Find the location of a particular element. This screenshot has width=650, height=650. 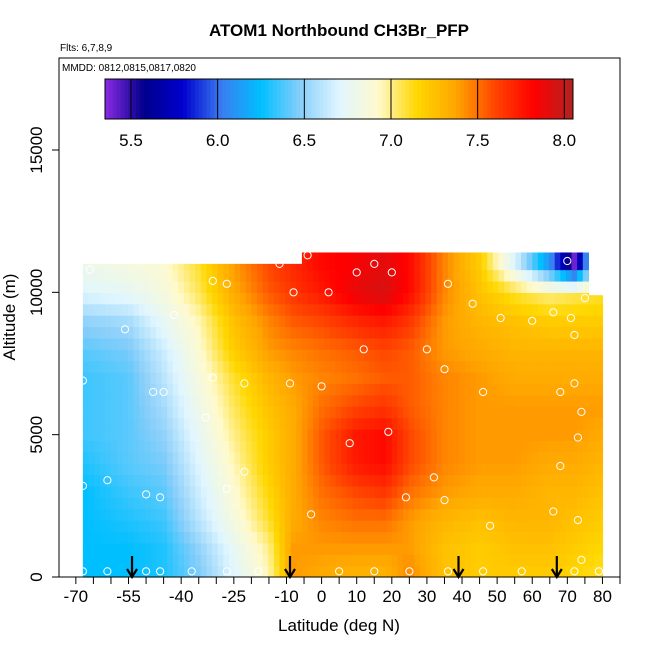

colorbar-tick-label: 5.5 is located at coordinates (131, 140).